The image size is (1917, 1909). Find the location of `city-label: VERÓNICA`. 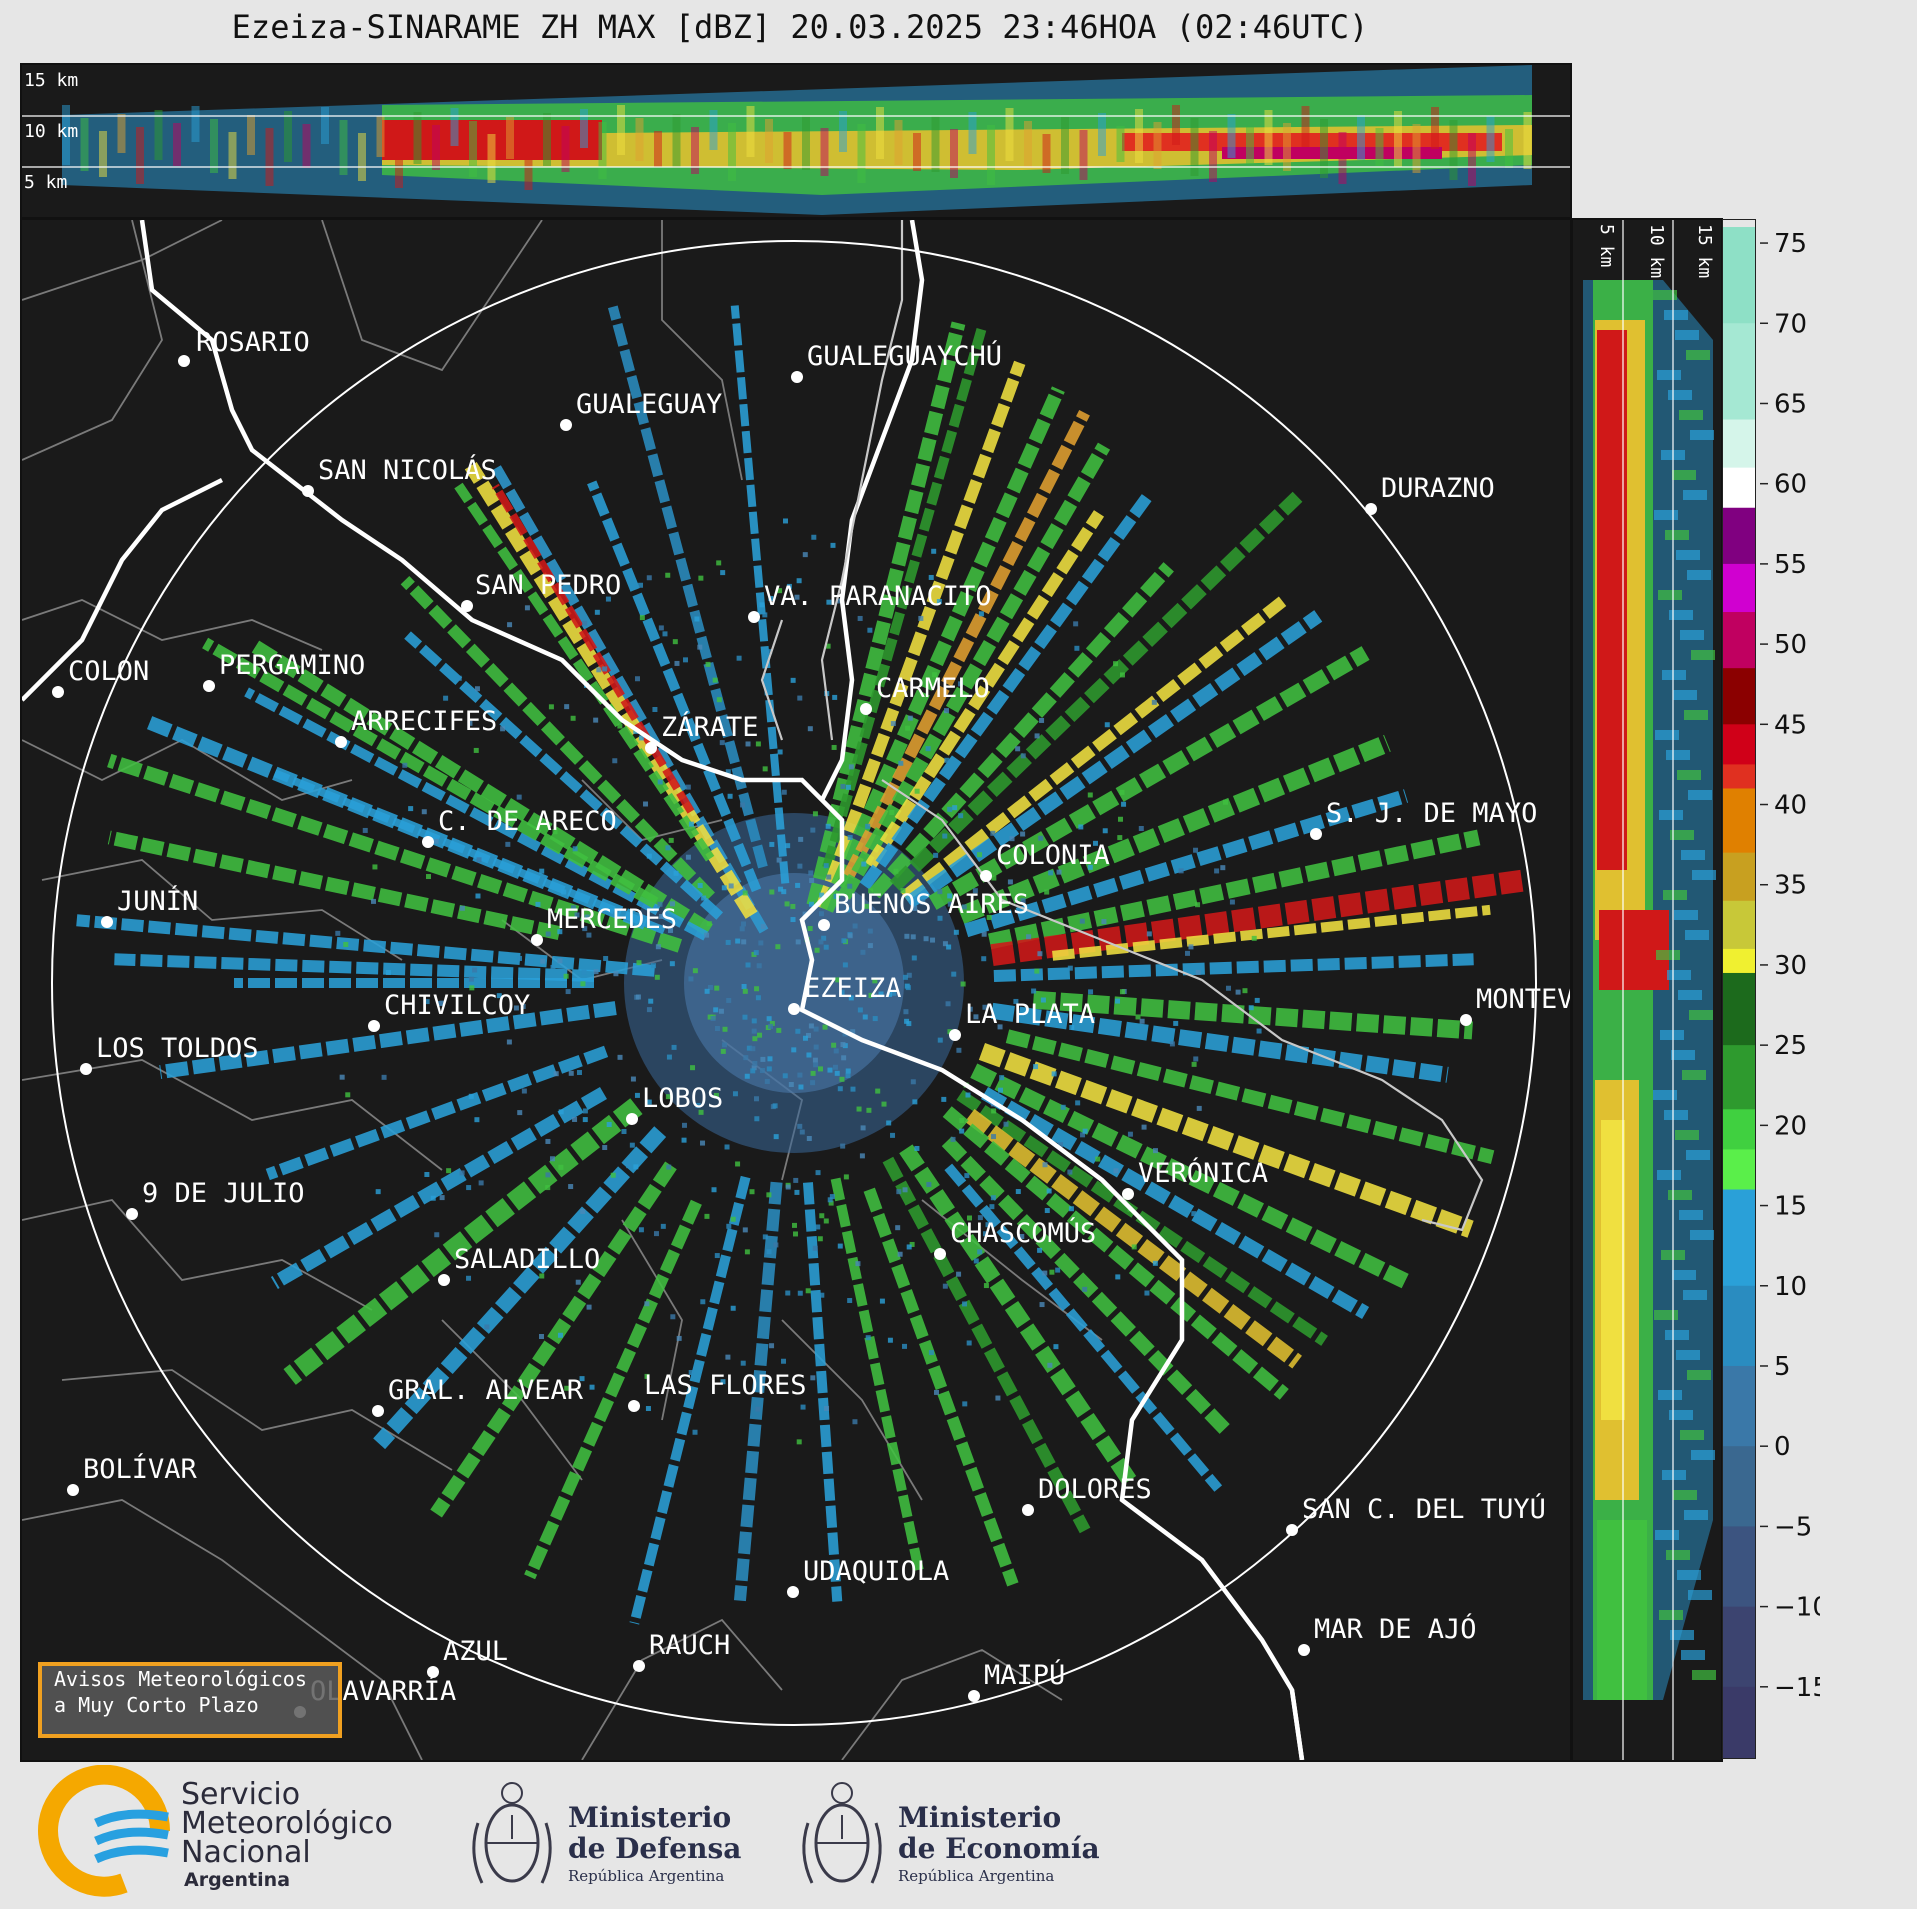

city-label: VERÓNICA is located at coordinates (1203, 1173).